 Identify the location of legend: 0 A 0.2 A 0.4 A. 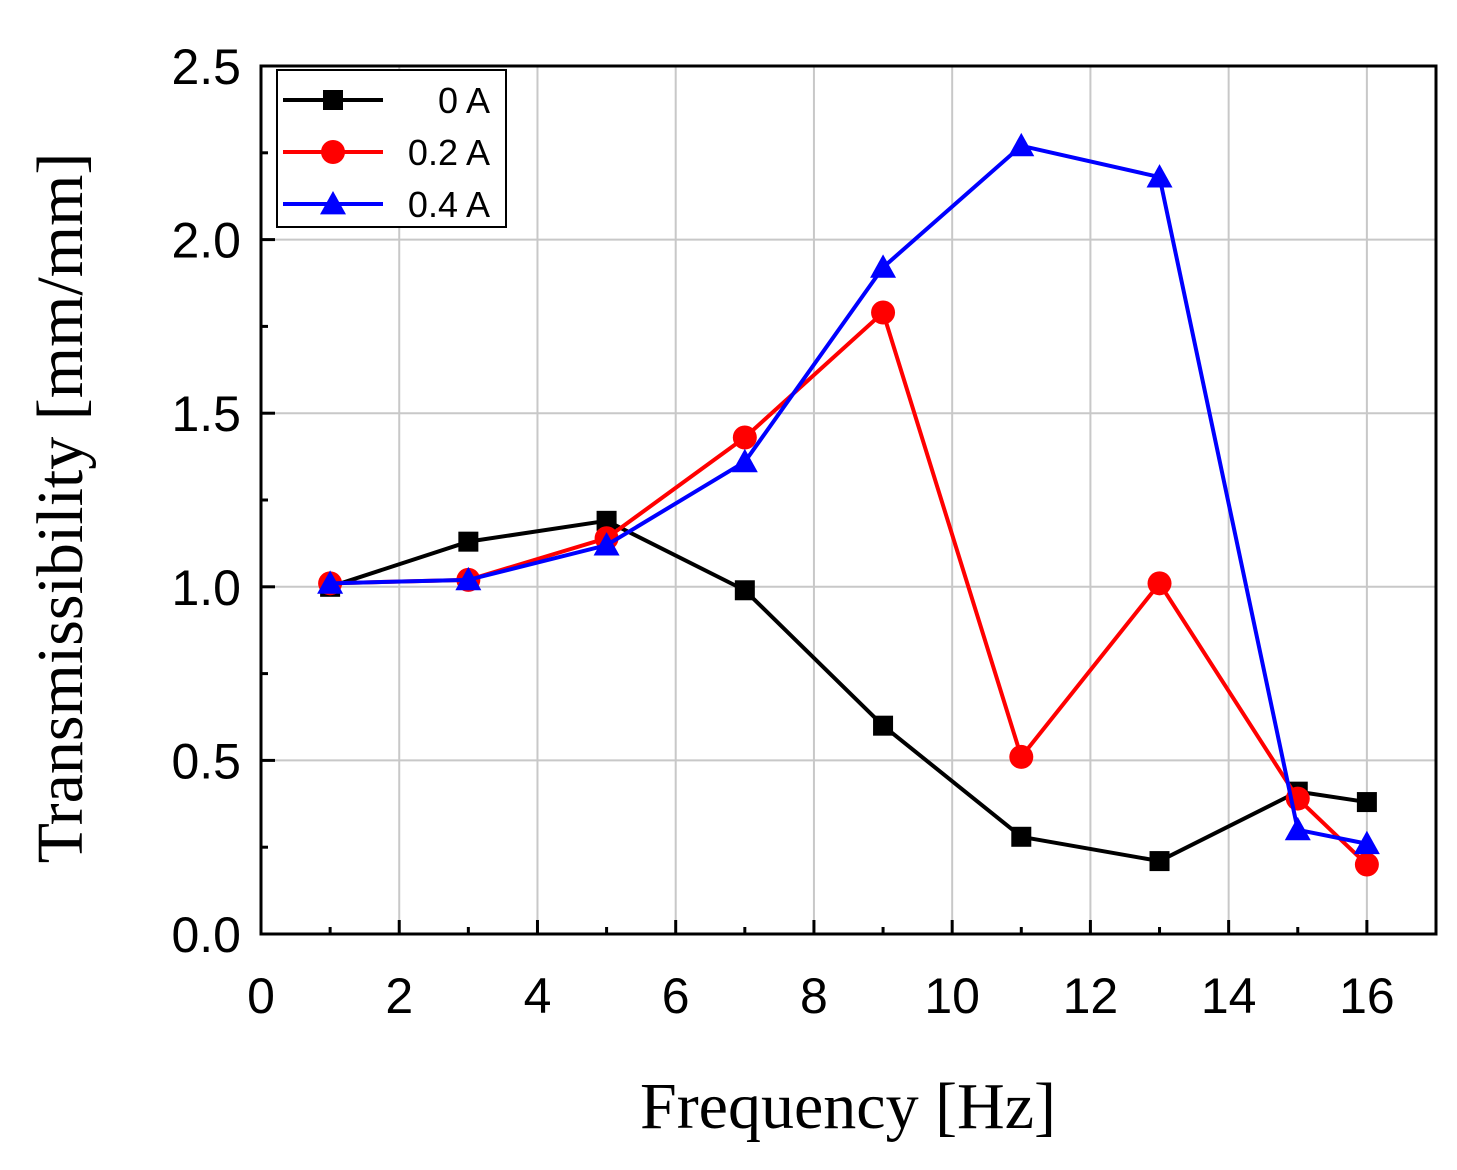
(391, 148).